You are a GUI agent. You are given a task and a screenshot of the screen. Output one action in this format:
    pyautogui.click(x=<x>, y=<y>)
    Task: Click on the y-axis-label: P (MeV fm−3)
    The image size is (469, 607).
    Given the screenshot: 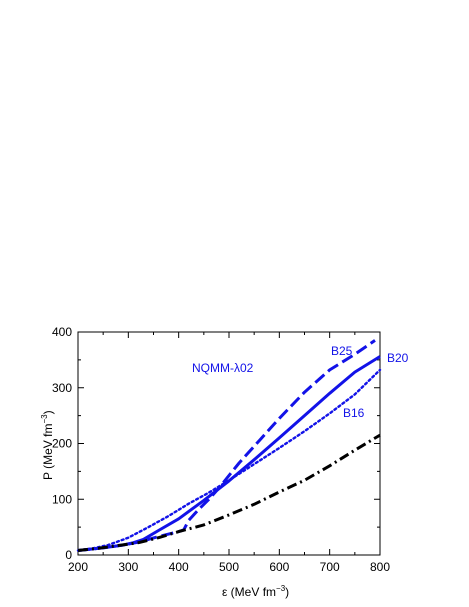 What is the action you would take?
    pyautogui.click(x=47, y=445)
    